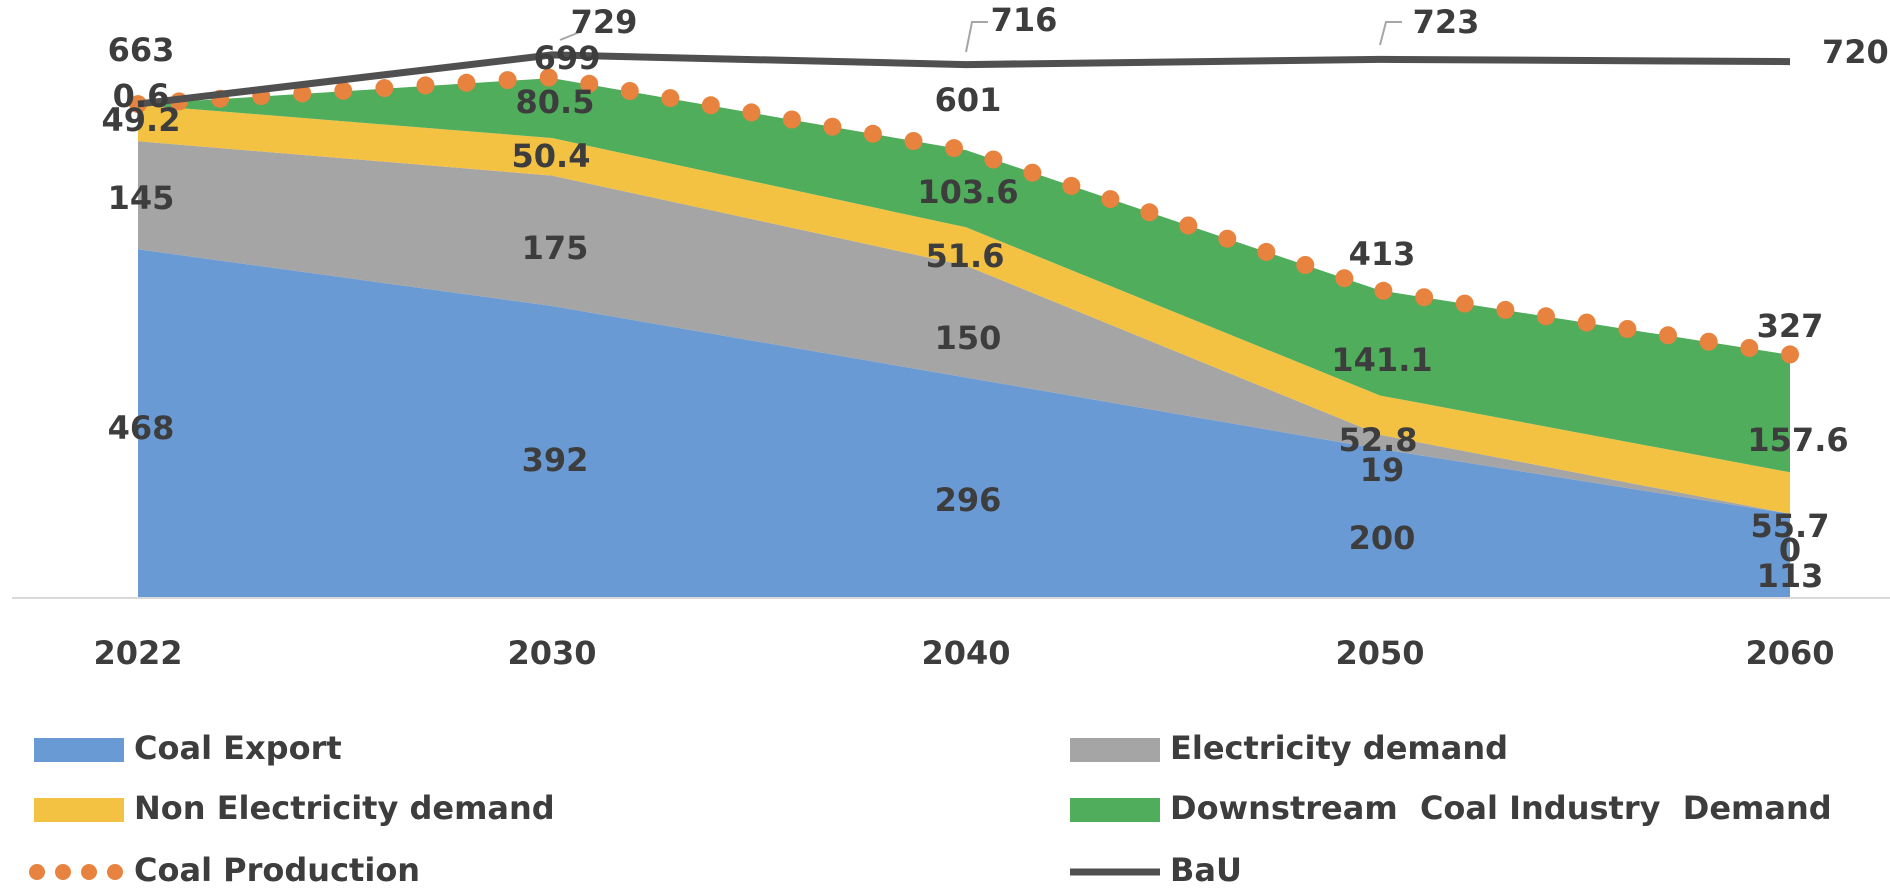  What do you see at coordinates (968, 500) in the screenshot?
I see `label-coal-export: 296` at bounding box center [968, 500].